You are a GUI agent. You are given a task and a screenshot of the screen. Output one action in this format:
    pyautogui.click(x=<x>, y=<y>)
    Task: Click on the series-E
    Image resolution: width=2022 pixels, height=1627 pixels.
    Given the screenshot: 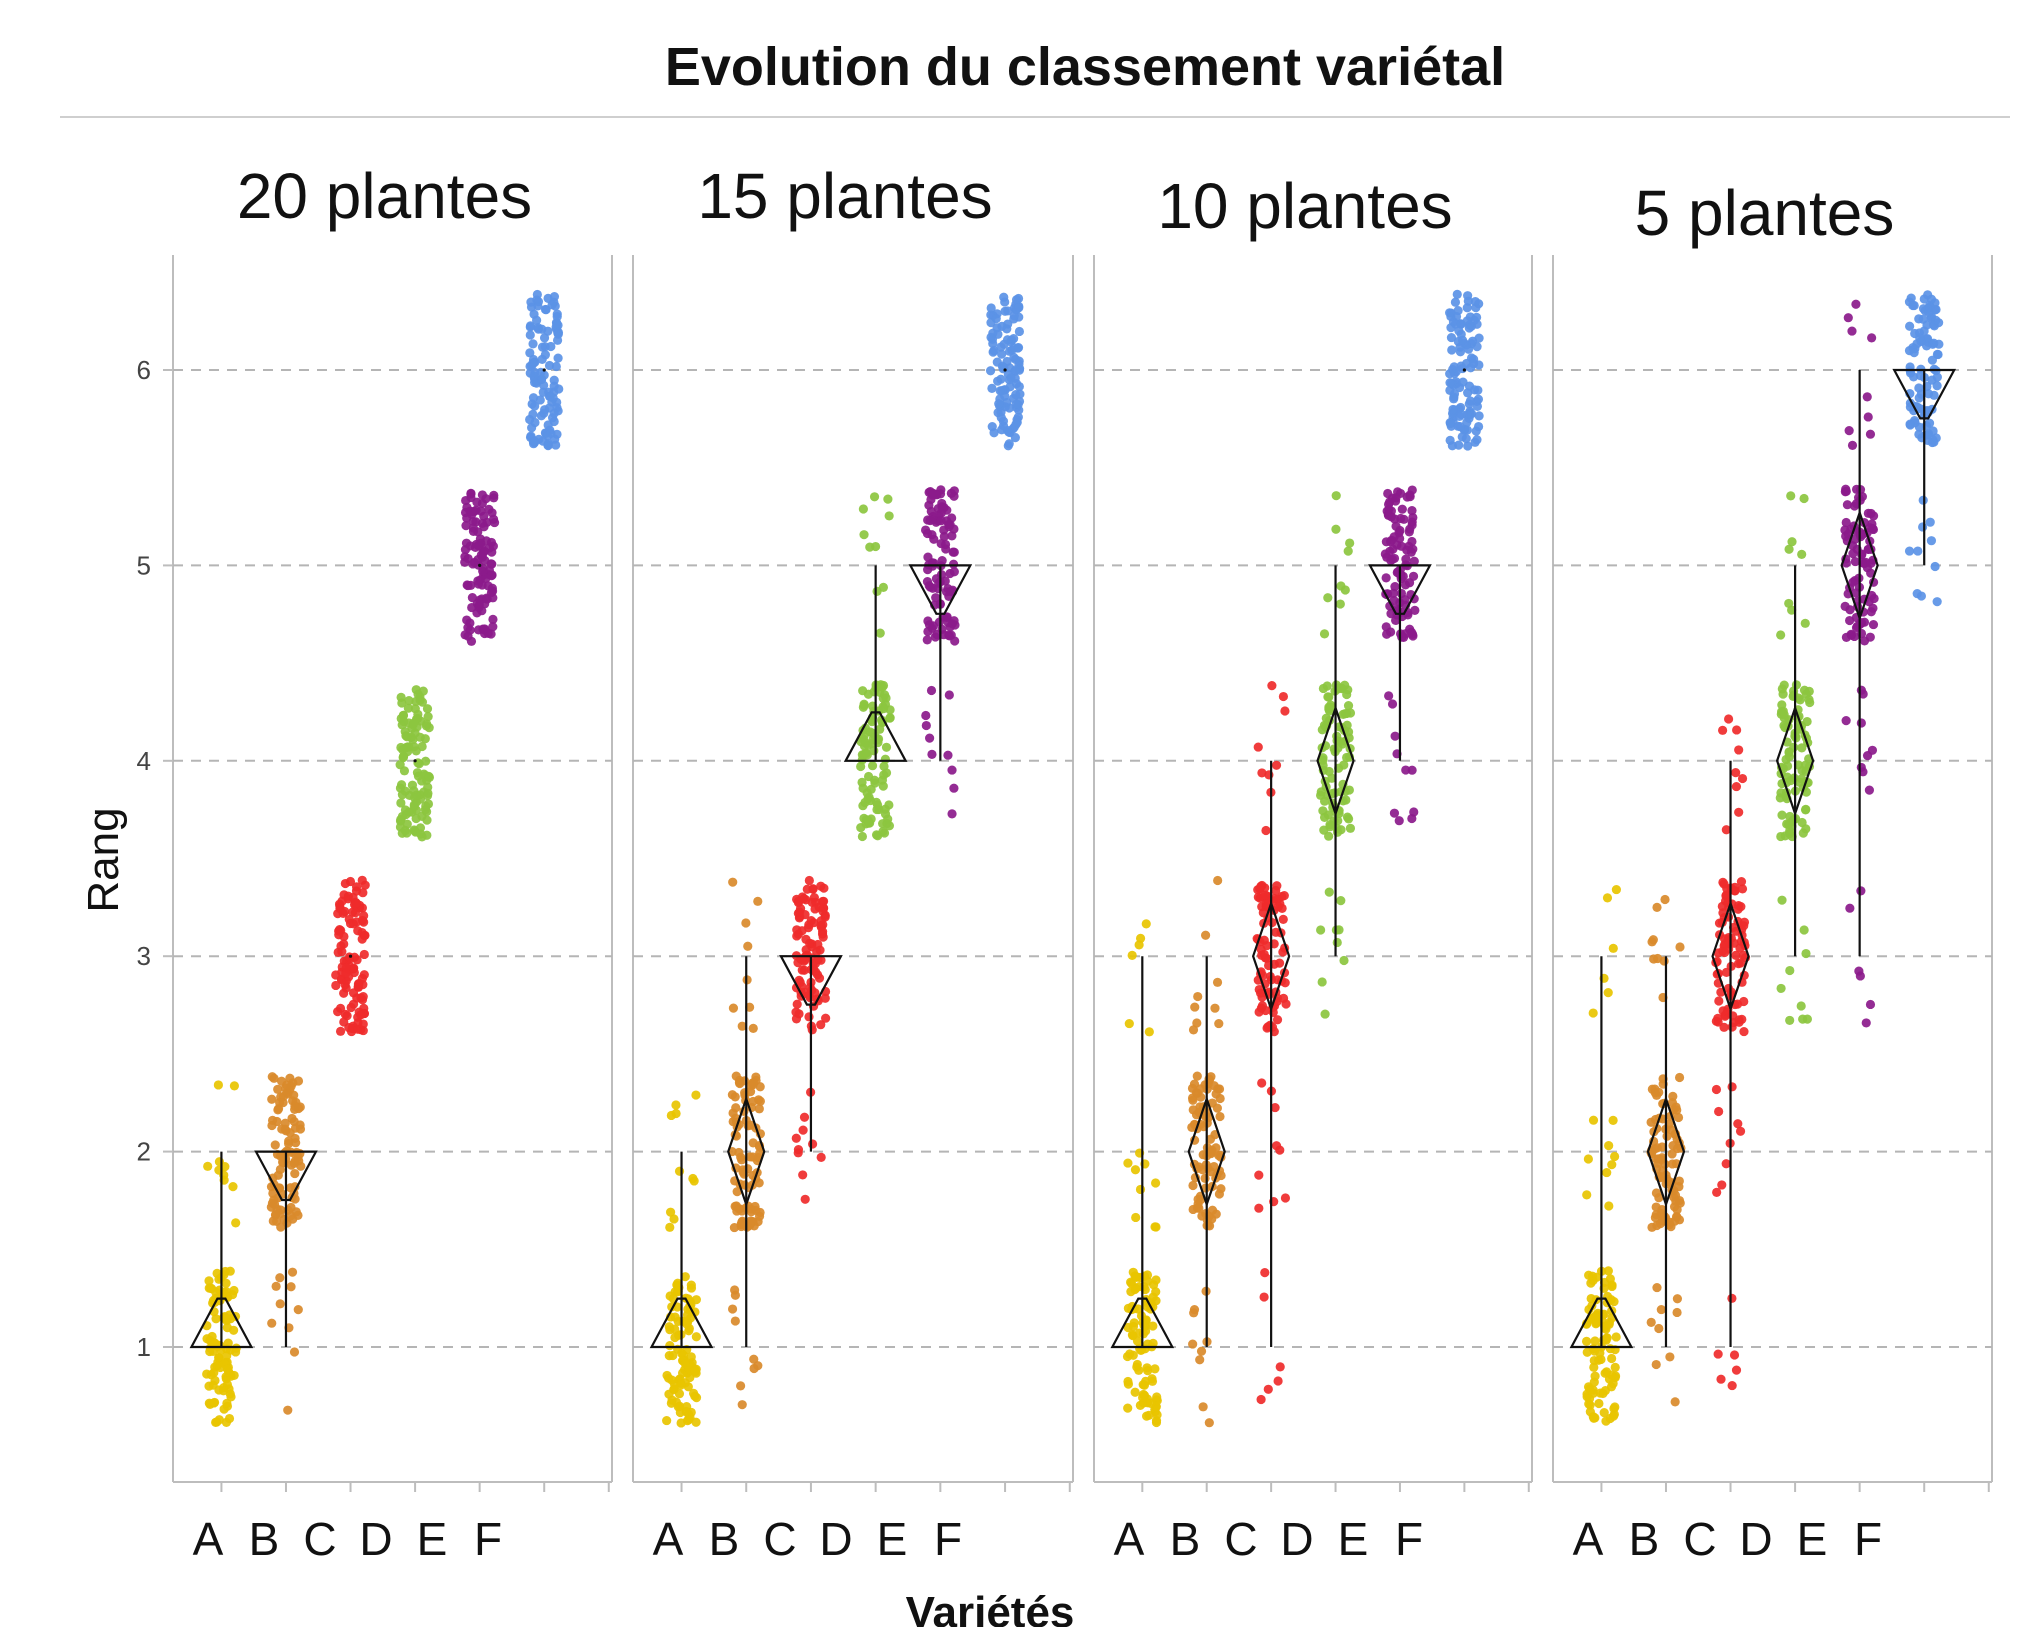 What is the action you would take?
    pyautogui.click(x=940, y=652)
    